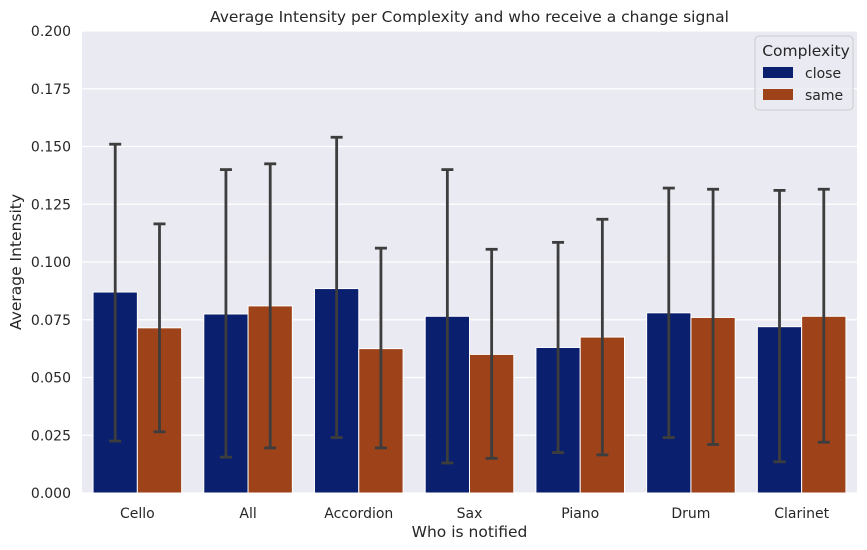  Describe the element at coordinates (470, 532) in the screenshot. I see `x-axis-title: Who is notified` at that location.